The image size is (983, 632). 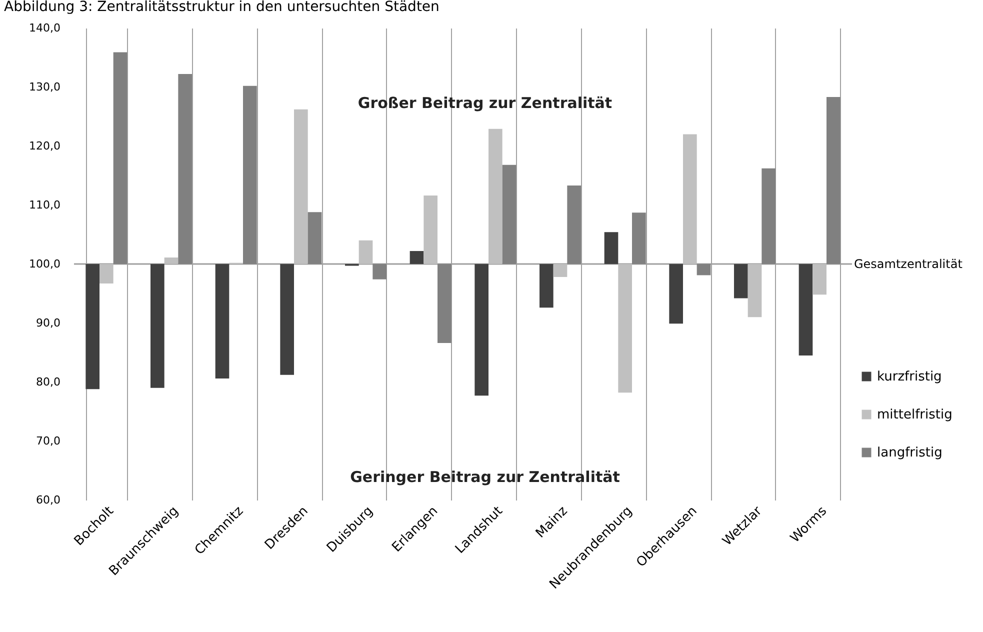 I want to click on legend-label: mittelfristig, so click(x=914, y=415).